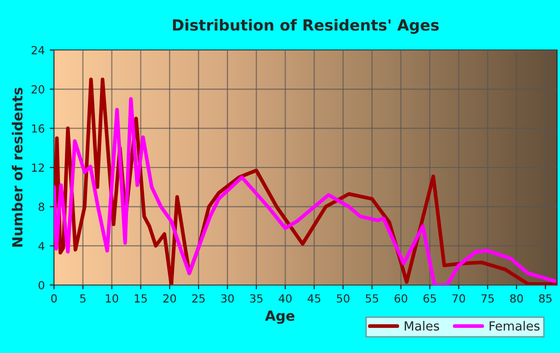  I want to click on x-tick-label: 35, so click(256, 298).